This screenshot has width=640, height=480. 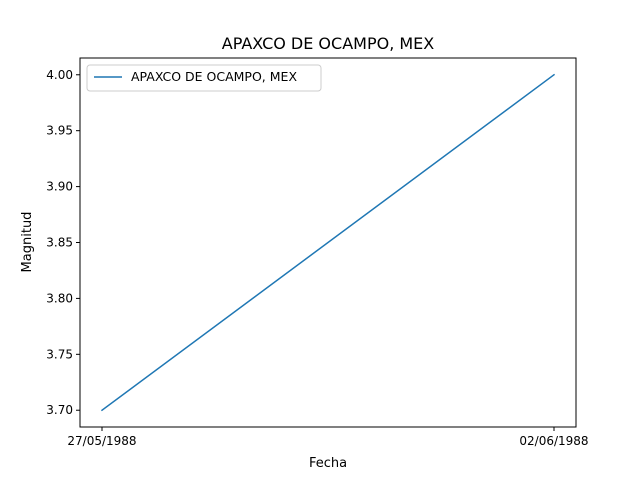 What do you see at coordinates (59, 354) in the screenshot?
I see `y-tick-label: 3.75` at bounding box center [59, 354].